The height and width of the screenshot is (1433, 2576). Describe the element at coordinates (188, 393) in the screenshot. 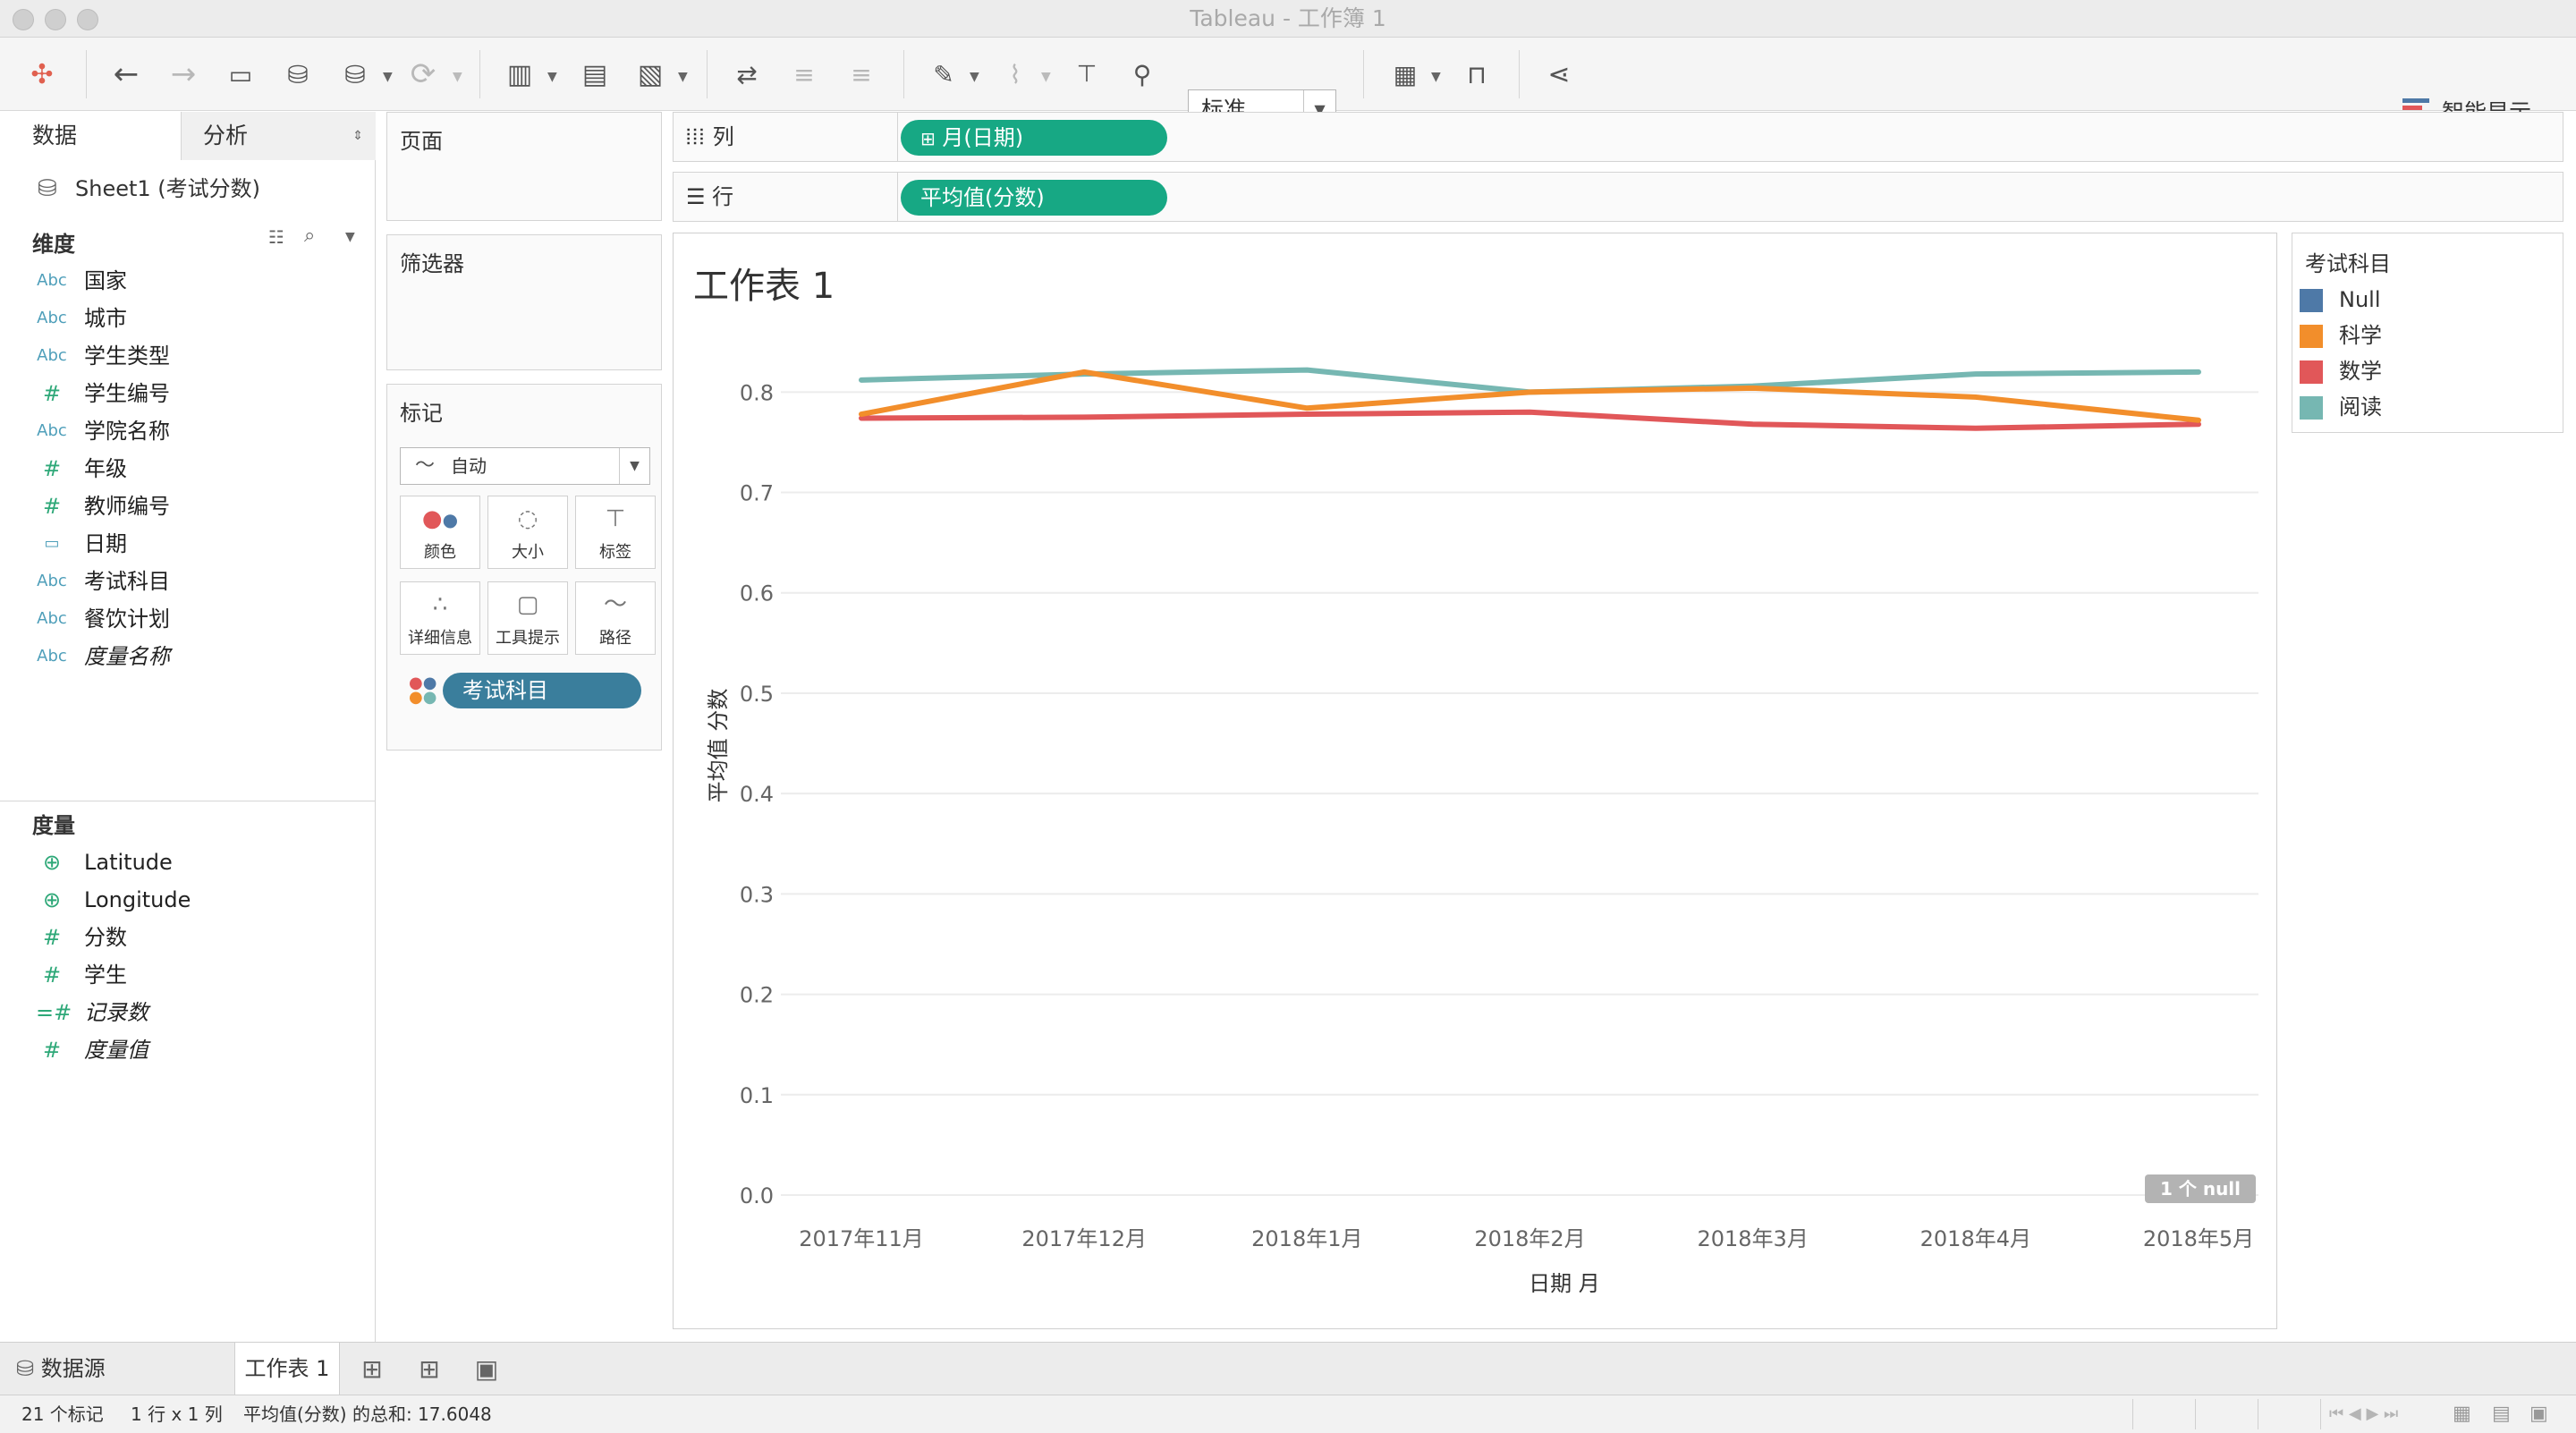

I see `field-item: # 学生编号` at that location.